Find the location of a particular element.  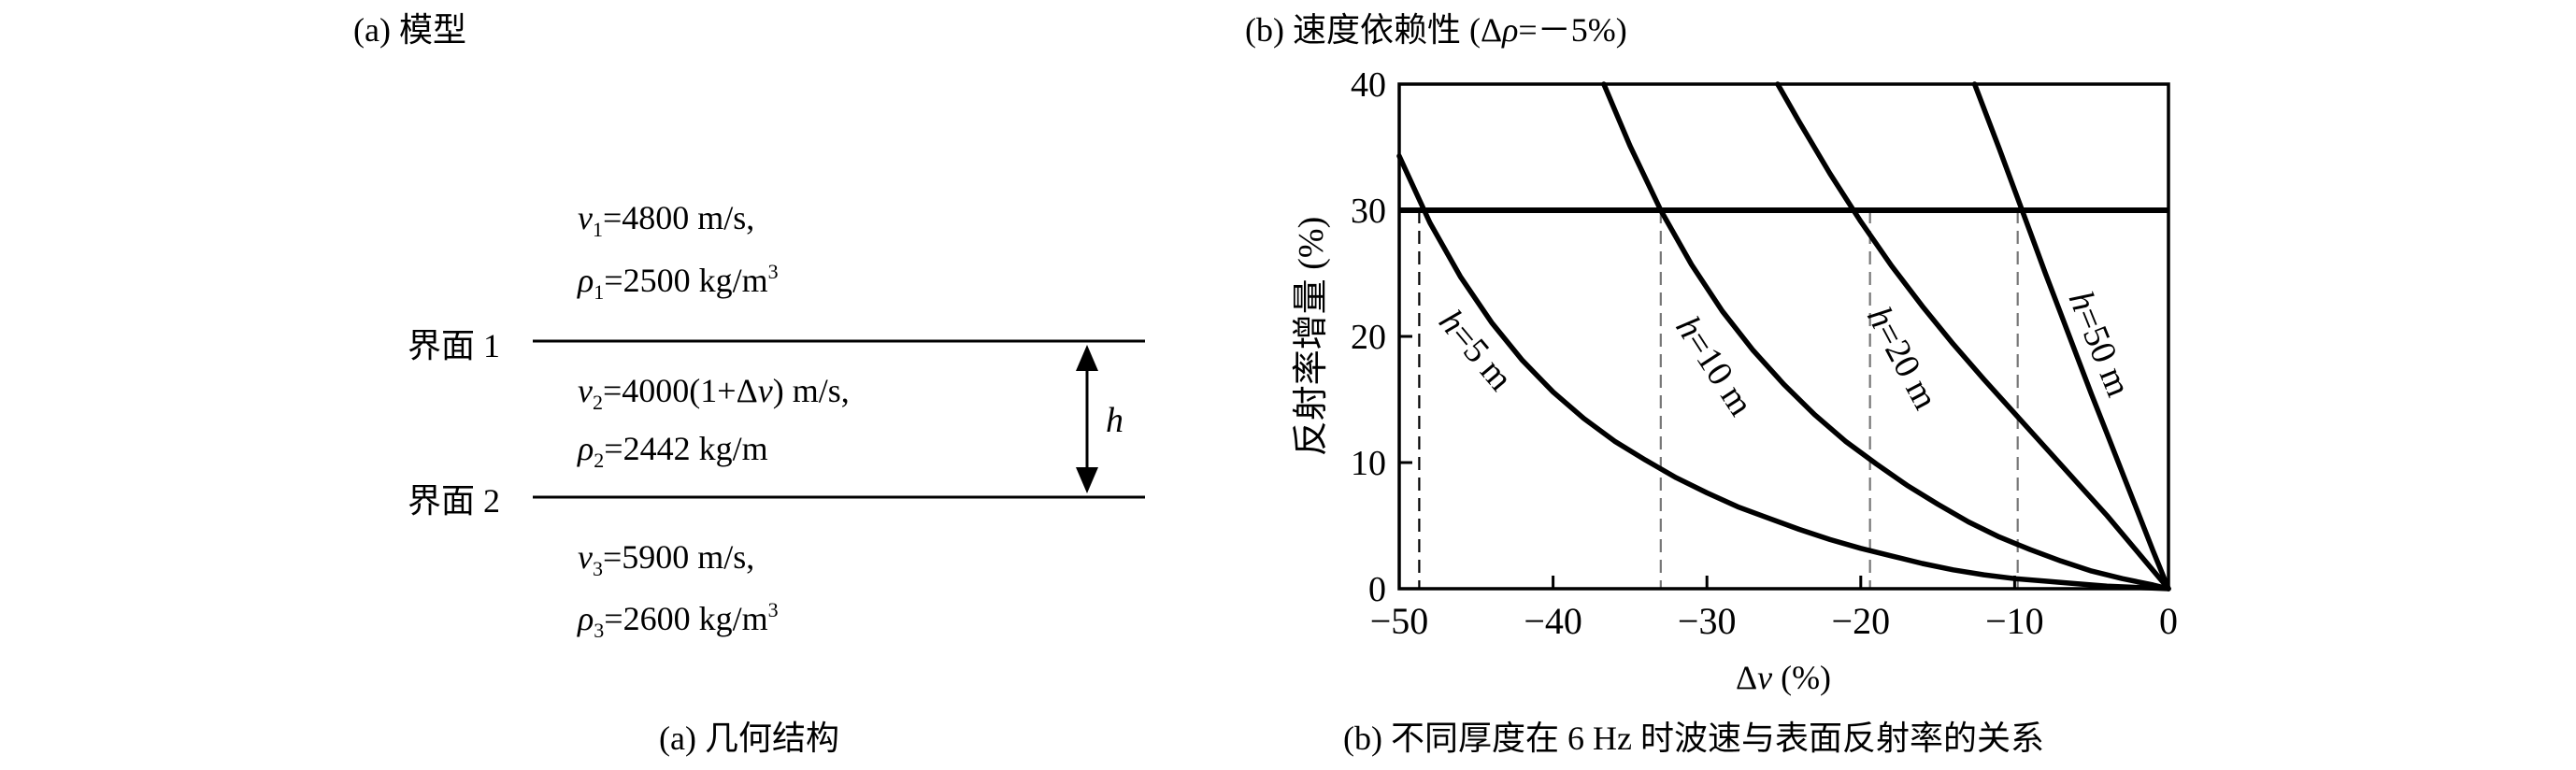

x-tick-label: −20 is located at coordinates (1861, 621).